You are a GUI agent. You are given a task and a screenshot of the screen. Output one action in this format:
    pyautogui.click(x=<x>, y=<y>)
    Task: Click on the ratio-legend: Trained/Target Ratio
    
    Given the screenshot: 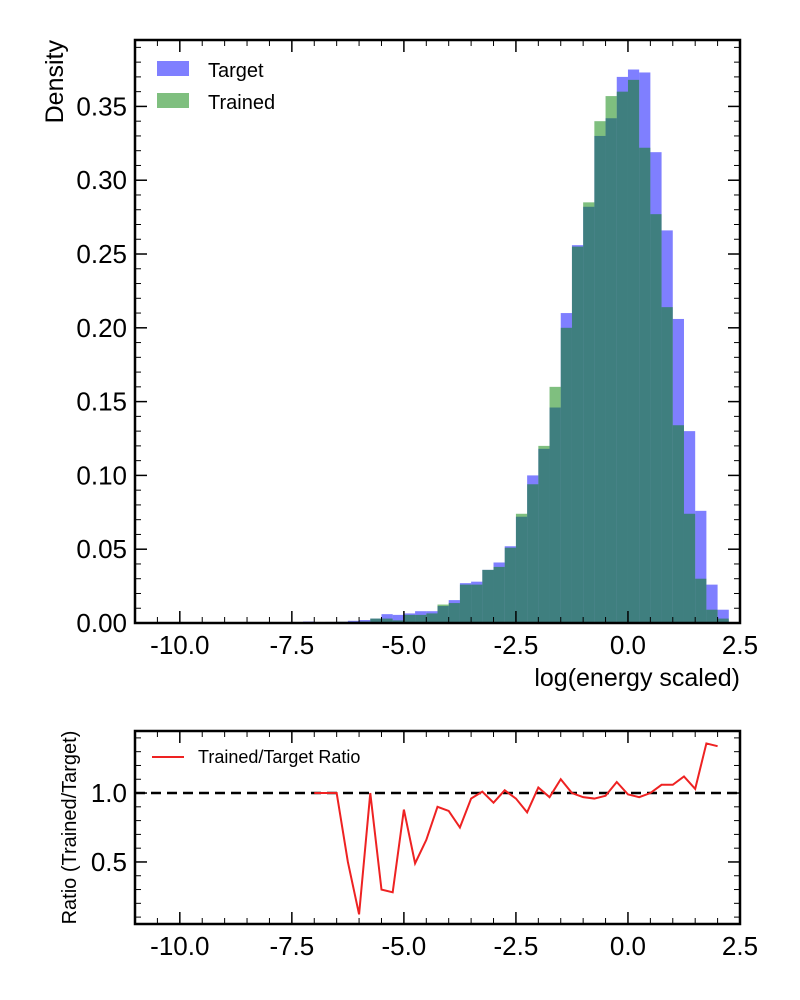 What is the action you would take?
    pyautogui.click(x=256, y=757)
    